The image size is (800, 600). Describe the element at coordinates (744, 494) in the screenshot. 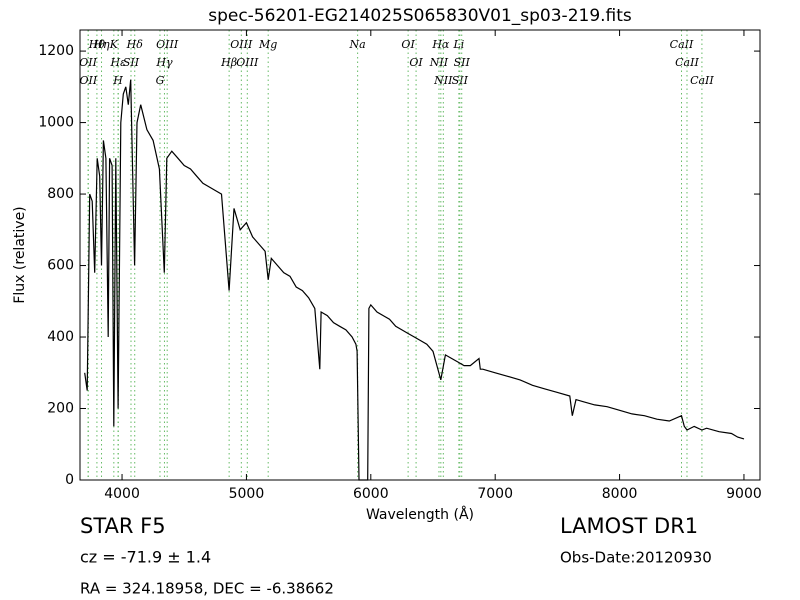

I see `x-tick-label: 9000` at that location.